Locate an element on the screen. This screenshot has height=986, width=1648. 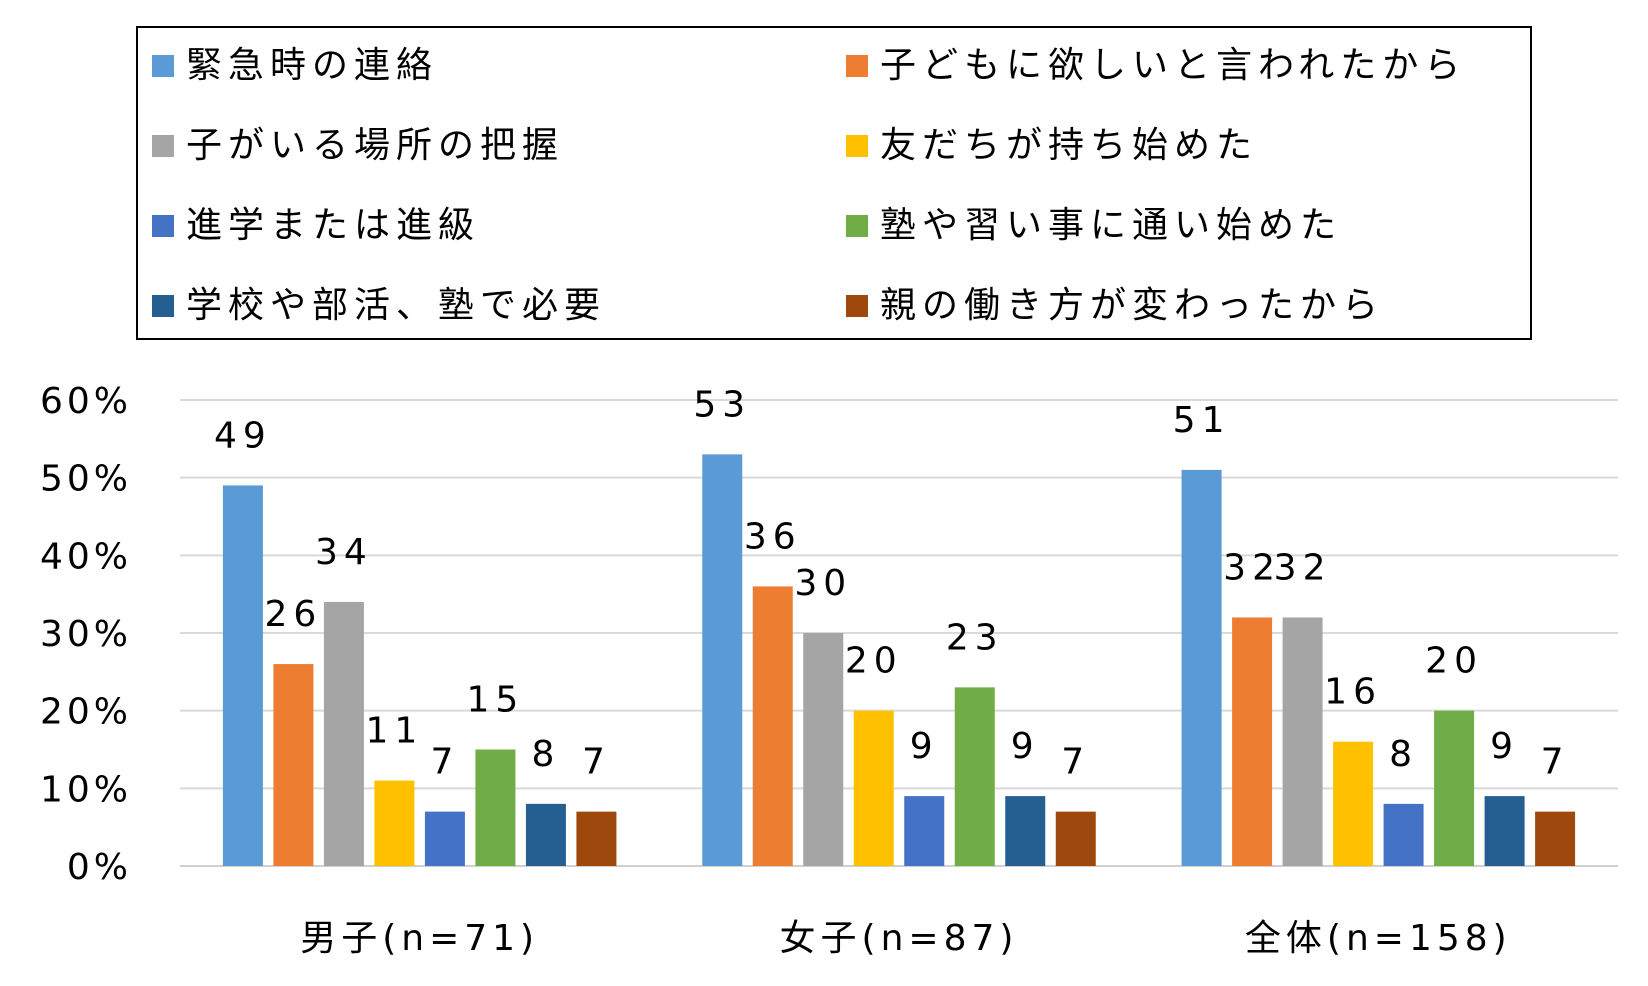
y-tick-label: 60% is located at coordinates (86, 401).